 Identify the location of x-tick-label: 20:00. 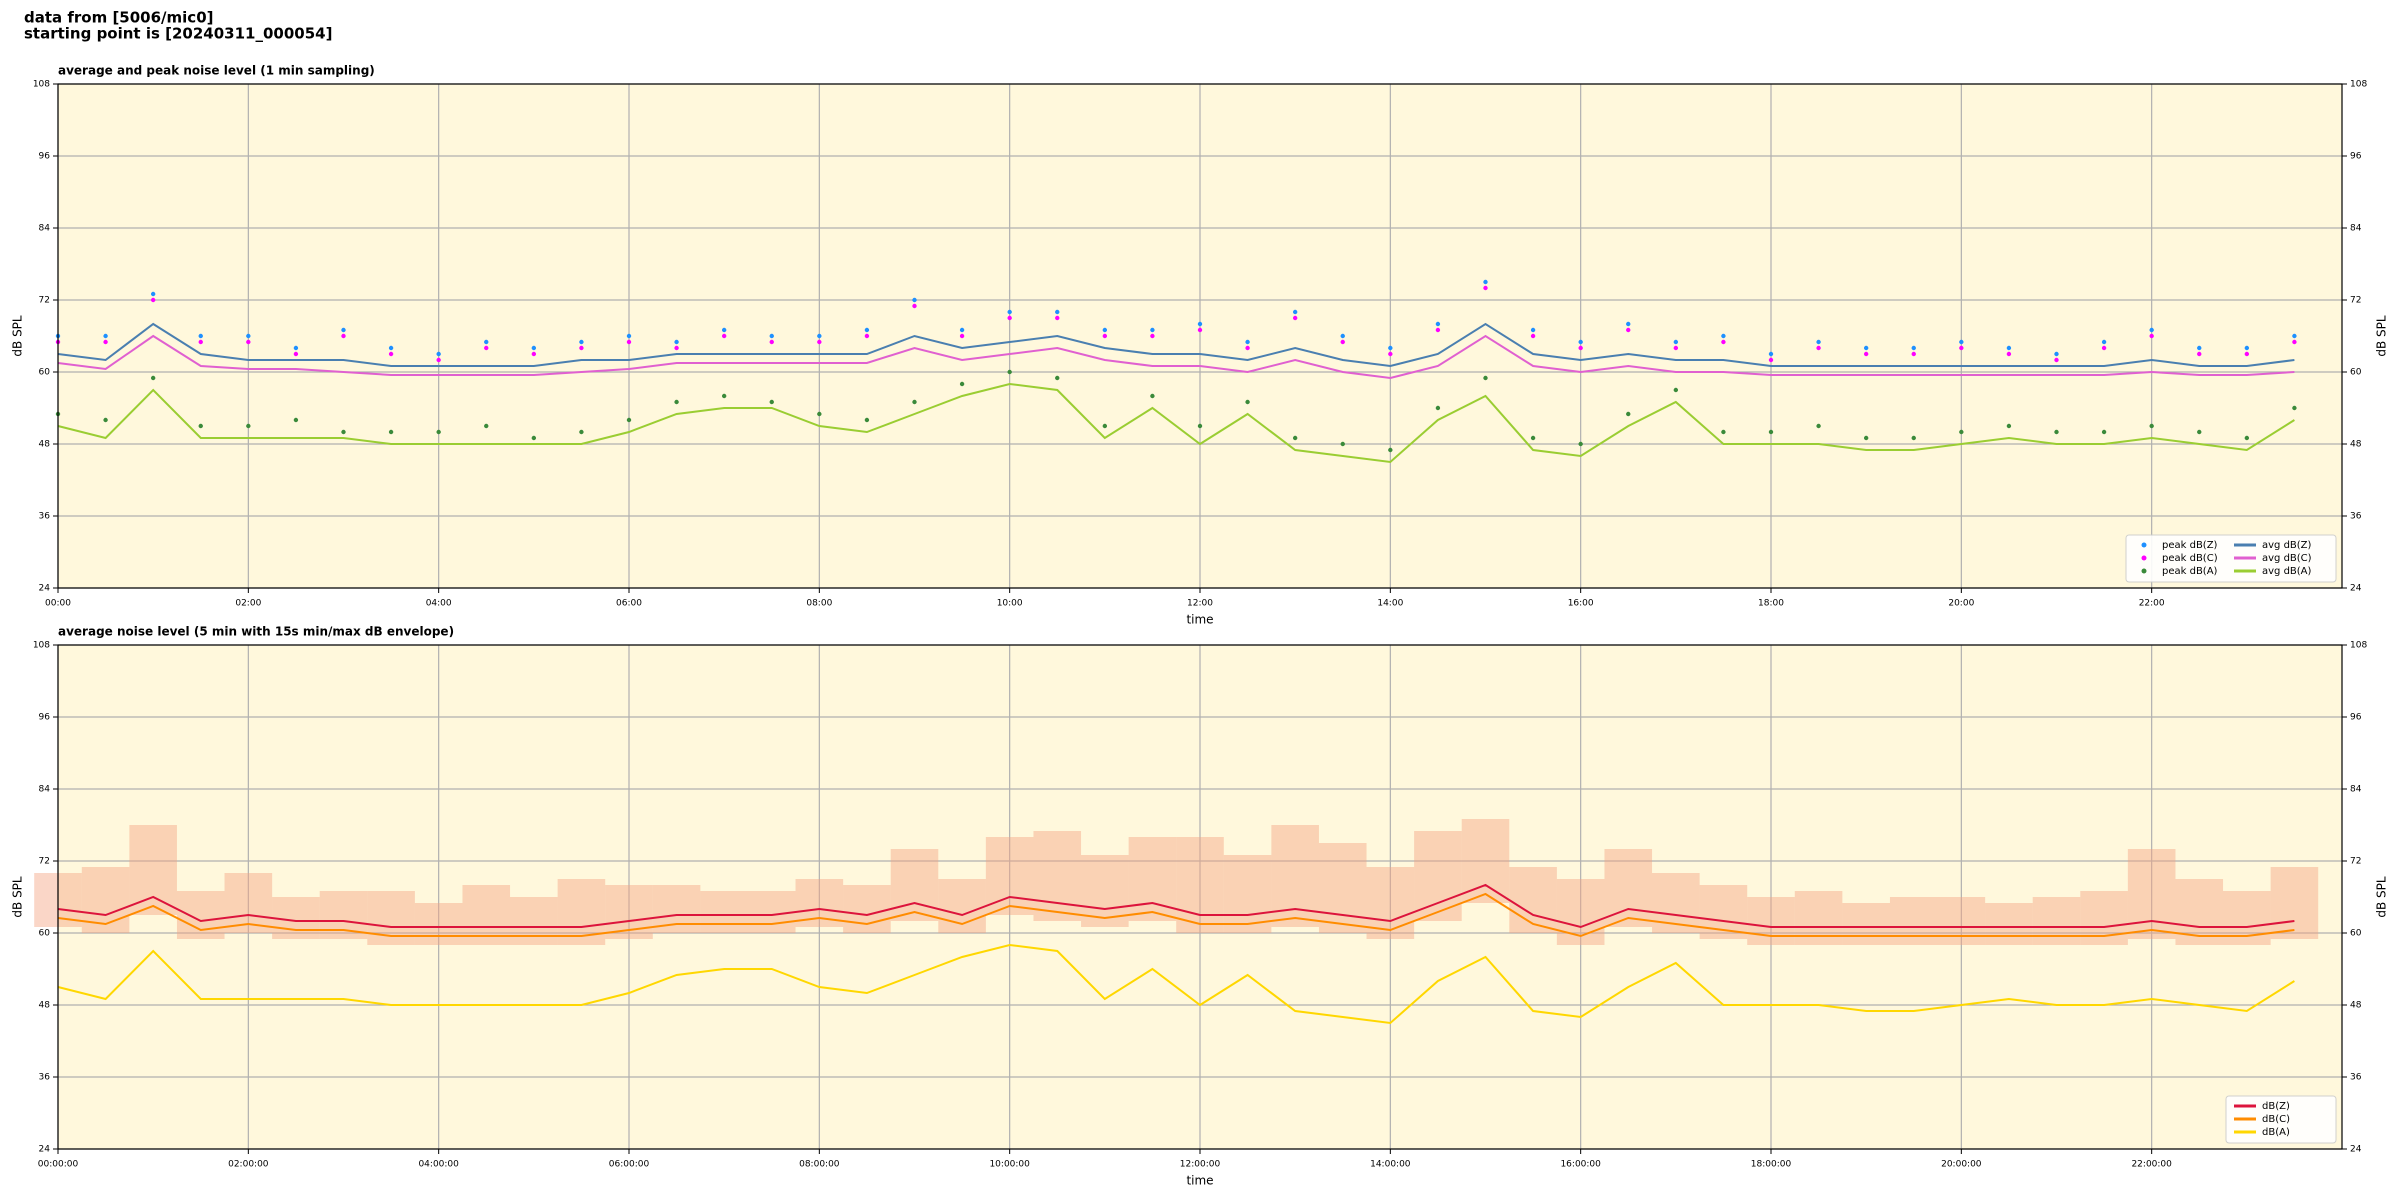
(1961, 604).